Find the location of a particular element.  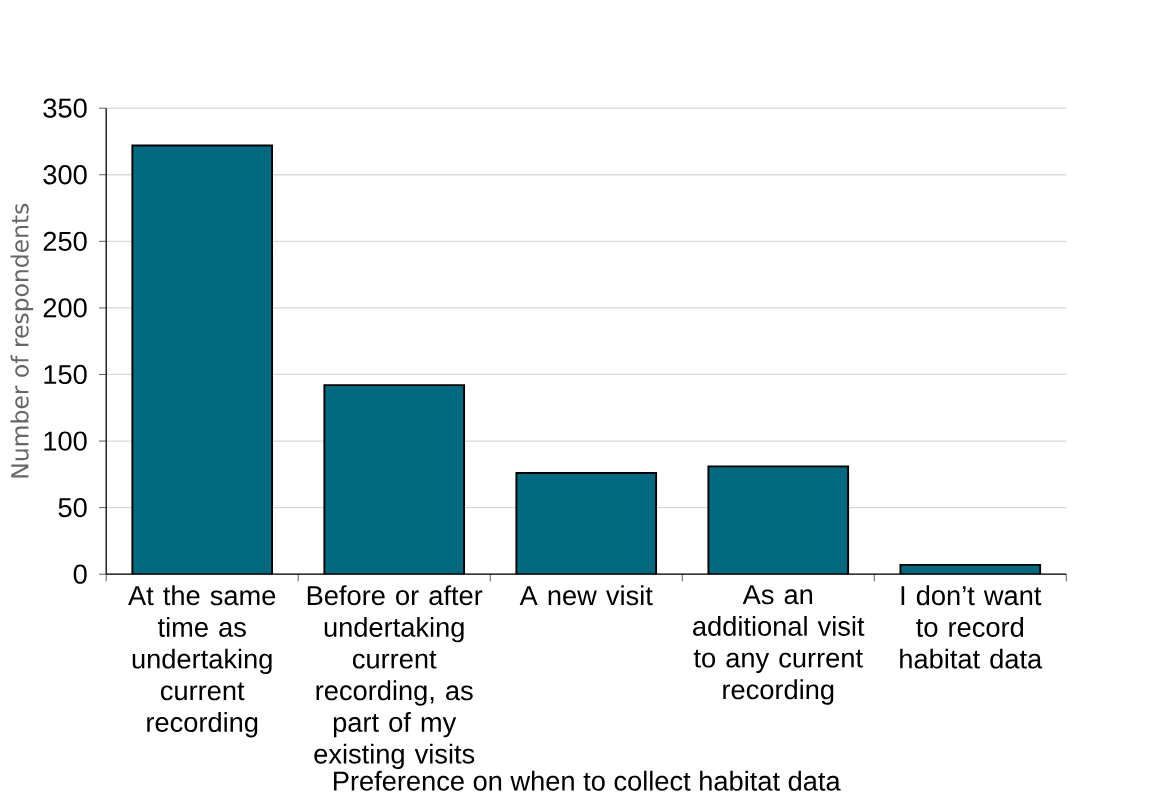

x-tick-label: A new visit is located at coordinates (586, 595).